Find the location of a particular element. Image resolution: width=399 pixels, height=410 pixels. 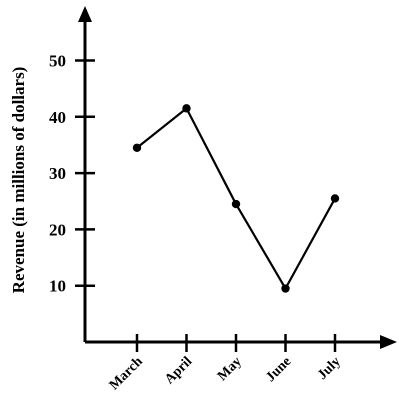

x-tick-label: June is located at coordinates (278, 369).